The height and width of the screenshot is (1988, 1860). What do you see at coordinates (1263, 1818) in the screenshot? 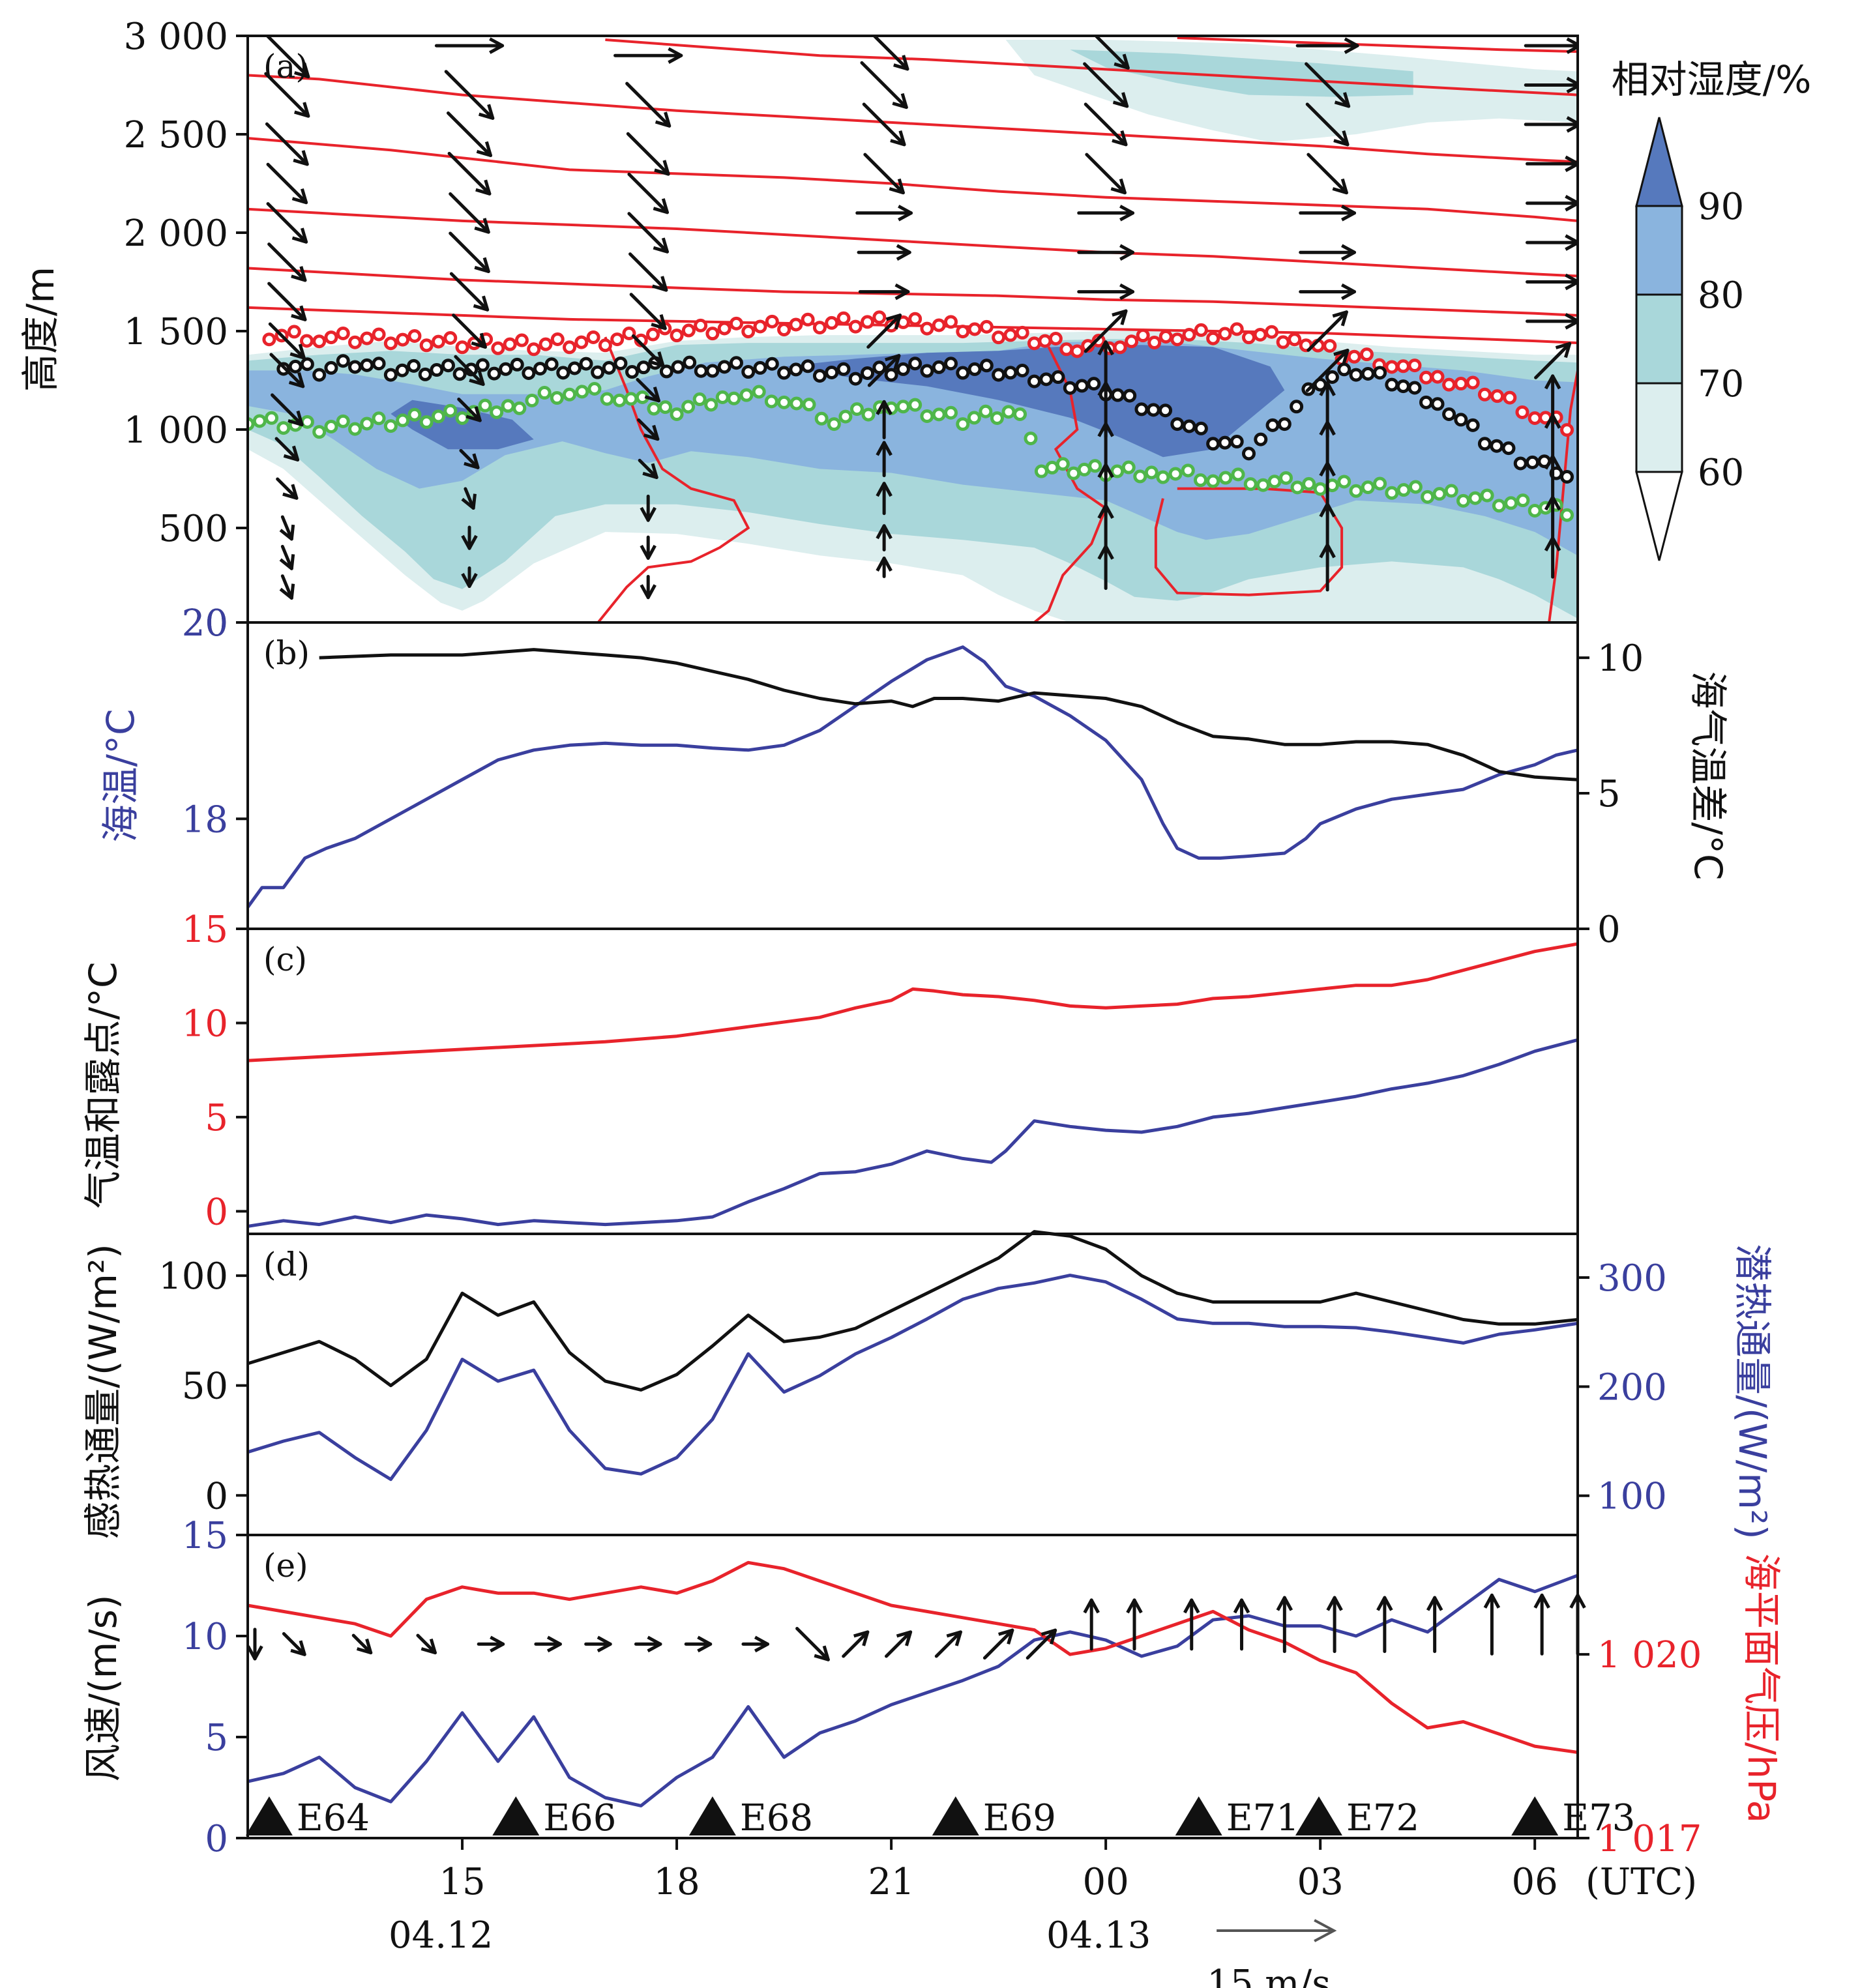
I see `station-label: E71` at bounding box center [1263, 1818].